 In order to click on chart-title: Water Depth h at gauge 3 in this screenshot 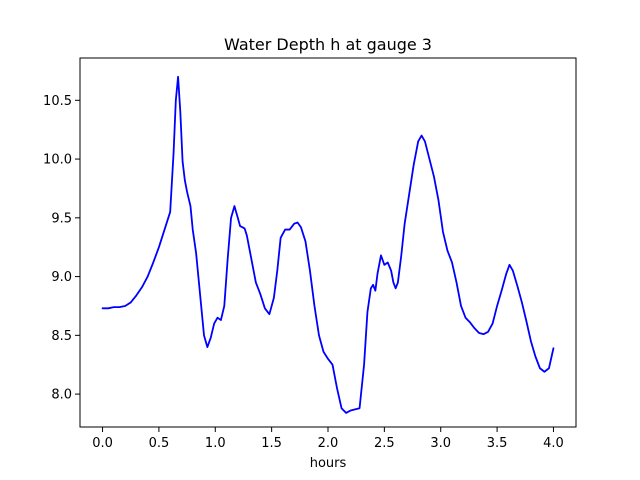, I will do `click(328, 44)`.